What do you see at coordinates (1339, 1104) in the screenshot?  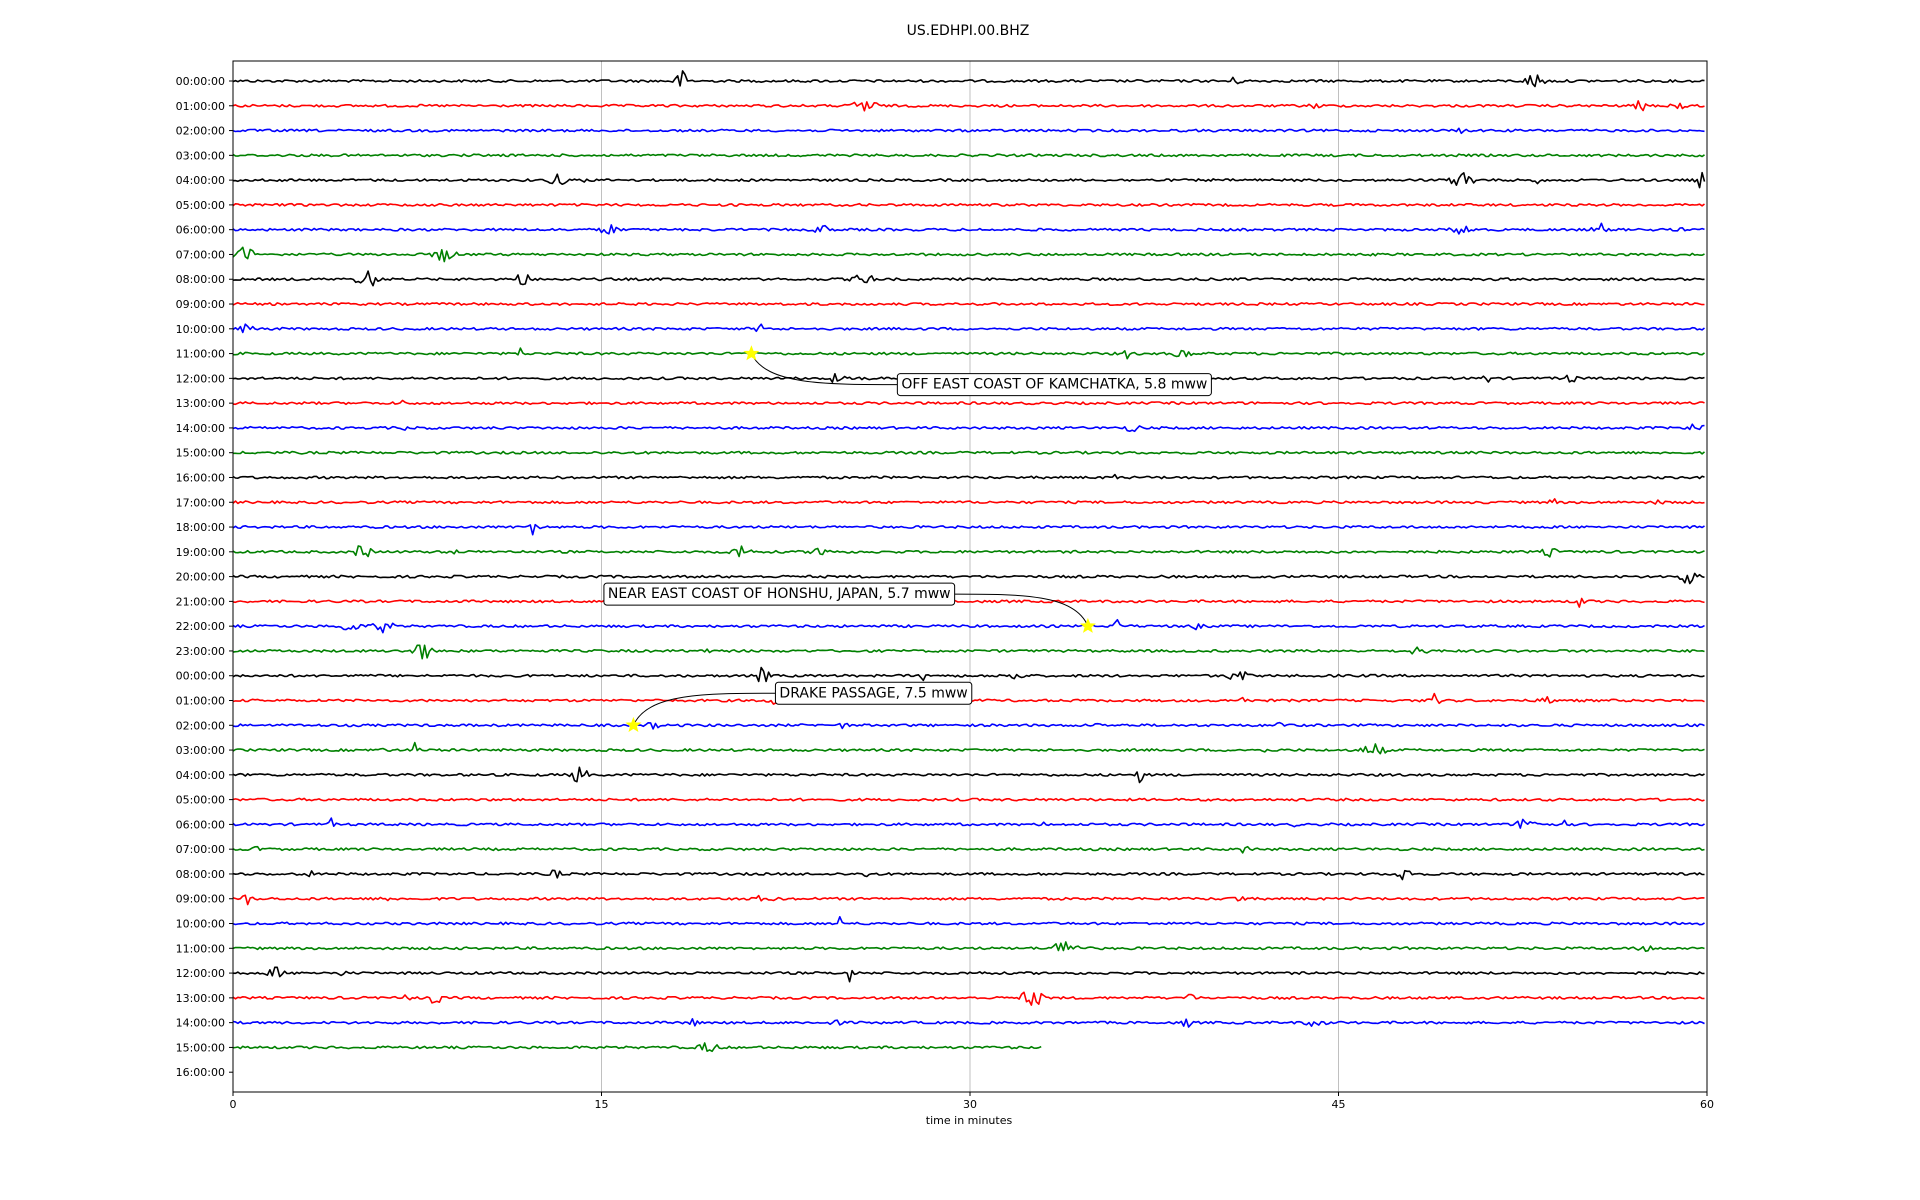 I see `x-tick-label: 45` at bounding box center [1339, 1104].